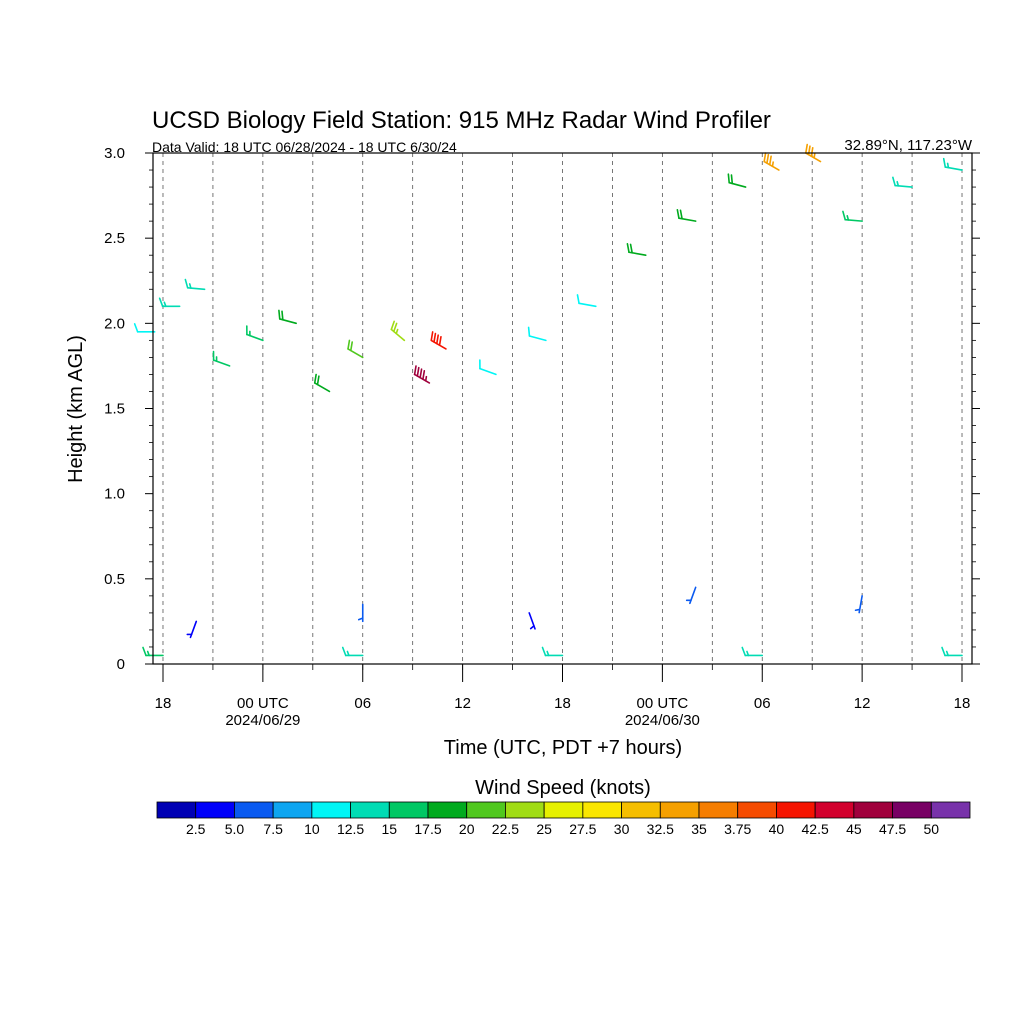 The image size is (1024, 1024). Describe the element at coordinates (273, 829) in the screenshot. I see `colorbar-label: 7.5` at that location.